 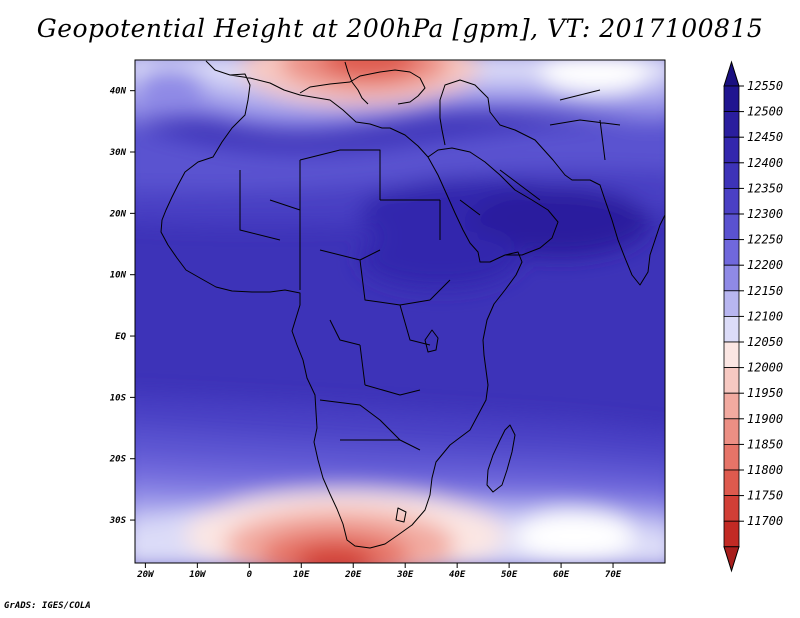 What do you see at coordinates (765, 137) in the screenshot?
I see `colorbar-label: 12450` at bounding box center [765, 137].